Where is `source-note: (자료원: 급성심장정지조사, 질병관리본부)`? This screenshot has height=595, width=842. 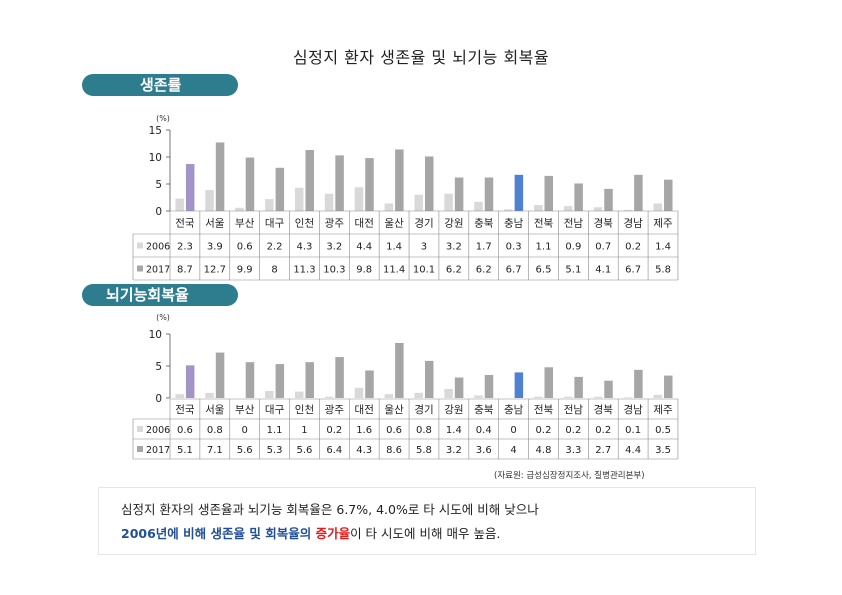
source-note: (자료원: 급성심장정지조사, 질병관리본부) is located at coordinates (569, 476).